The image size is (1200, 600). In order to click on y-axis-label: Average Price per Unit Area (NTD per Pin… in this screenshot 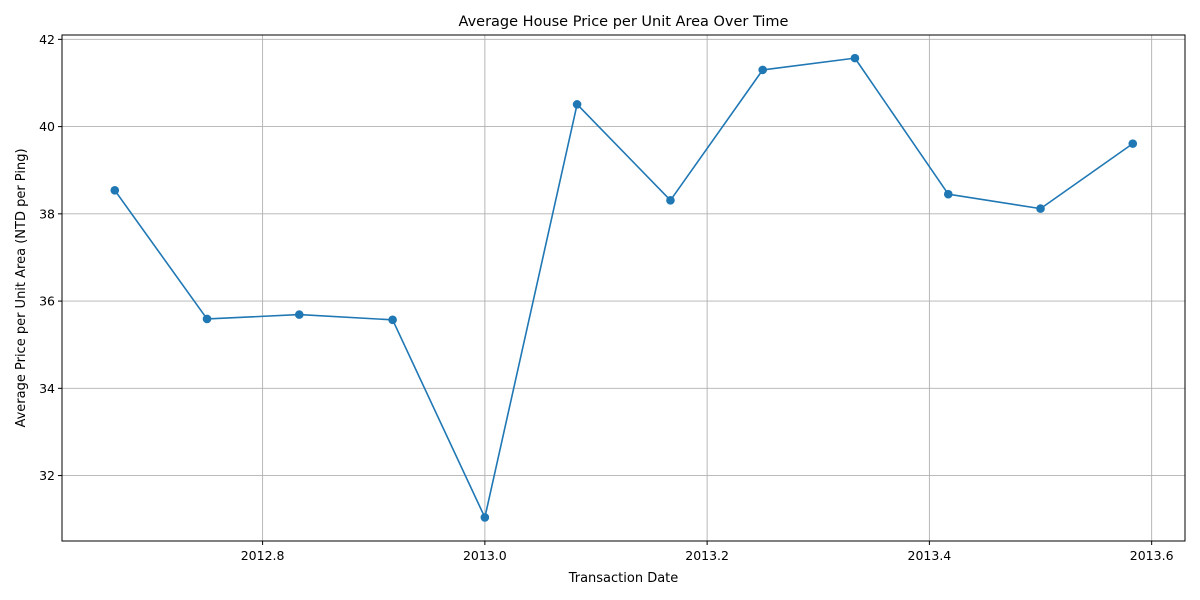, I will do `click(21, 287)`.